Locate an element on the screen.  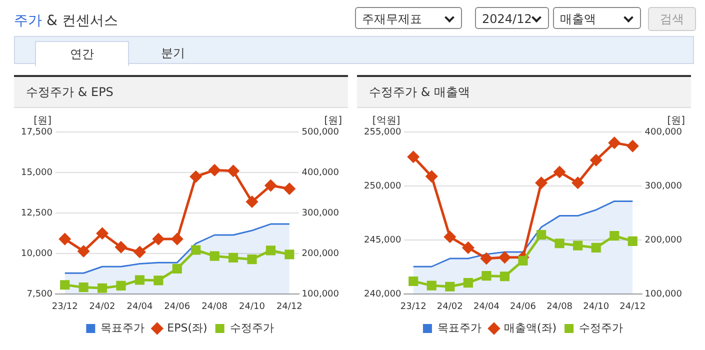
dropdown: 2024/12 is located at coordinates (512, 18).